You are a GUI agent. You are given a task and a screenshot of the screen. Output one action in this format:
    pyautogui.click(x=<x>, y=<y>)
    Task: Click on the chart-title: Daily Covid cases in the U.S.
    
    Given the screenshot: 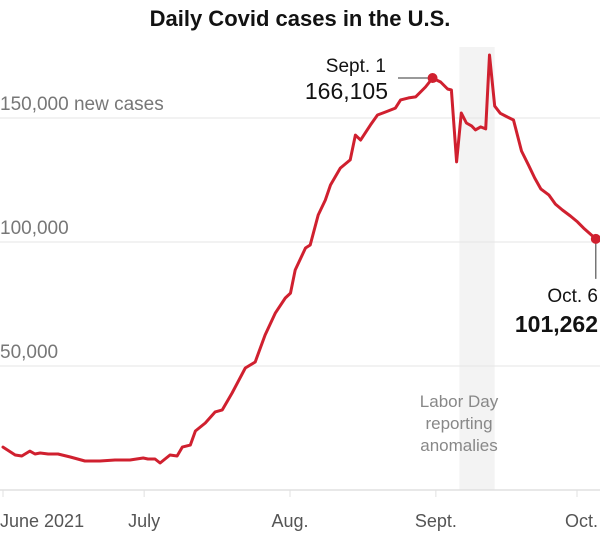 What is the action you would take?
    pyautogui.click(x=300, y=18)
    